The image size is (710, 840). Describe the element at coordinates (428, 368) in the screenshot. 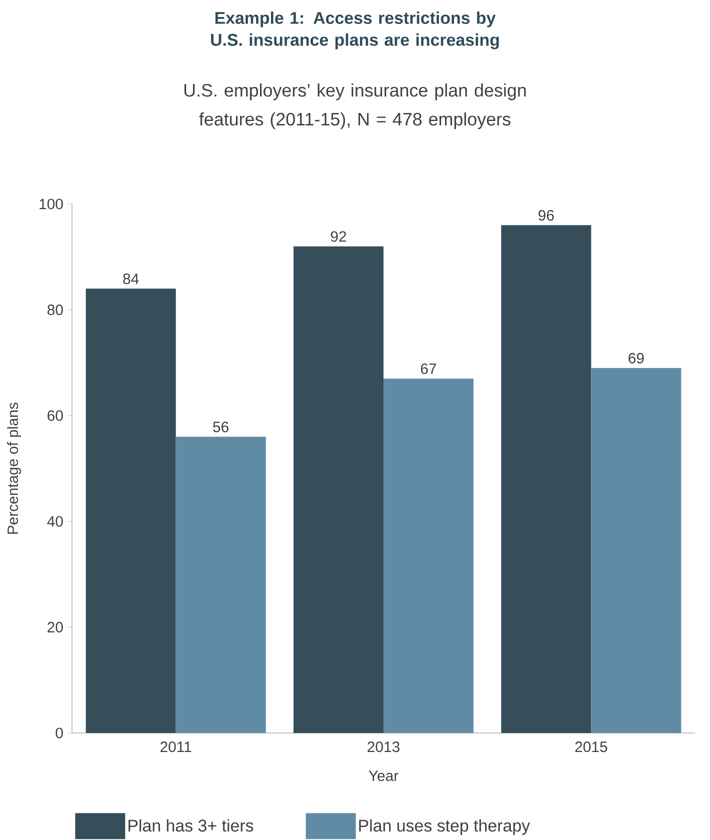

I see `data-label: 67` at that location.